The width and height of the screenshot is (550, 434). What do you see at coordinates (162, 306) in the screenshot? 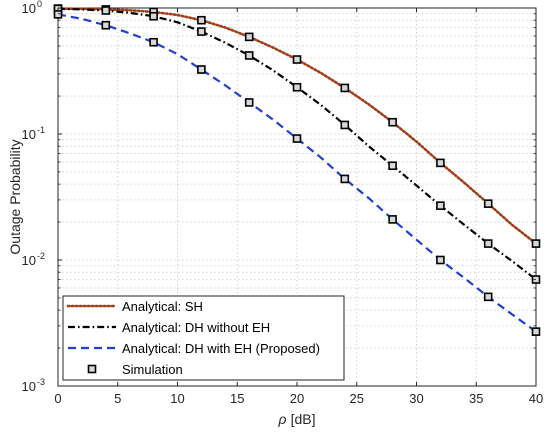
I see `legend-label-0: Analytical: SH` at bounding box center [162, 306].